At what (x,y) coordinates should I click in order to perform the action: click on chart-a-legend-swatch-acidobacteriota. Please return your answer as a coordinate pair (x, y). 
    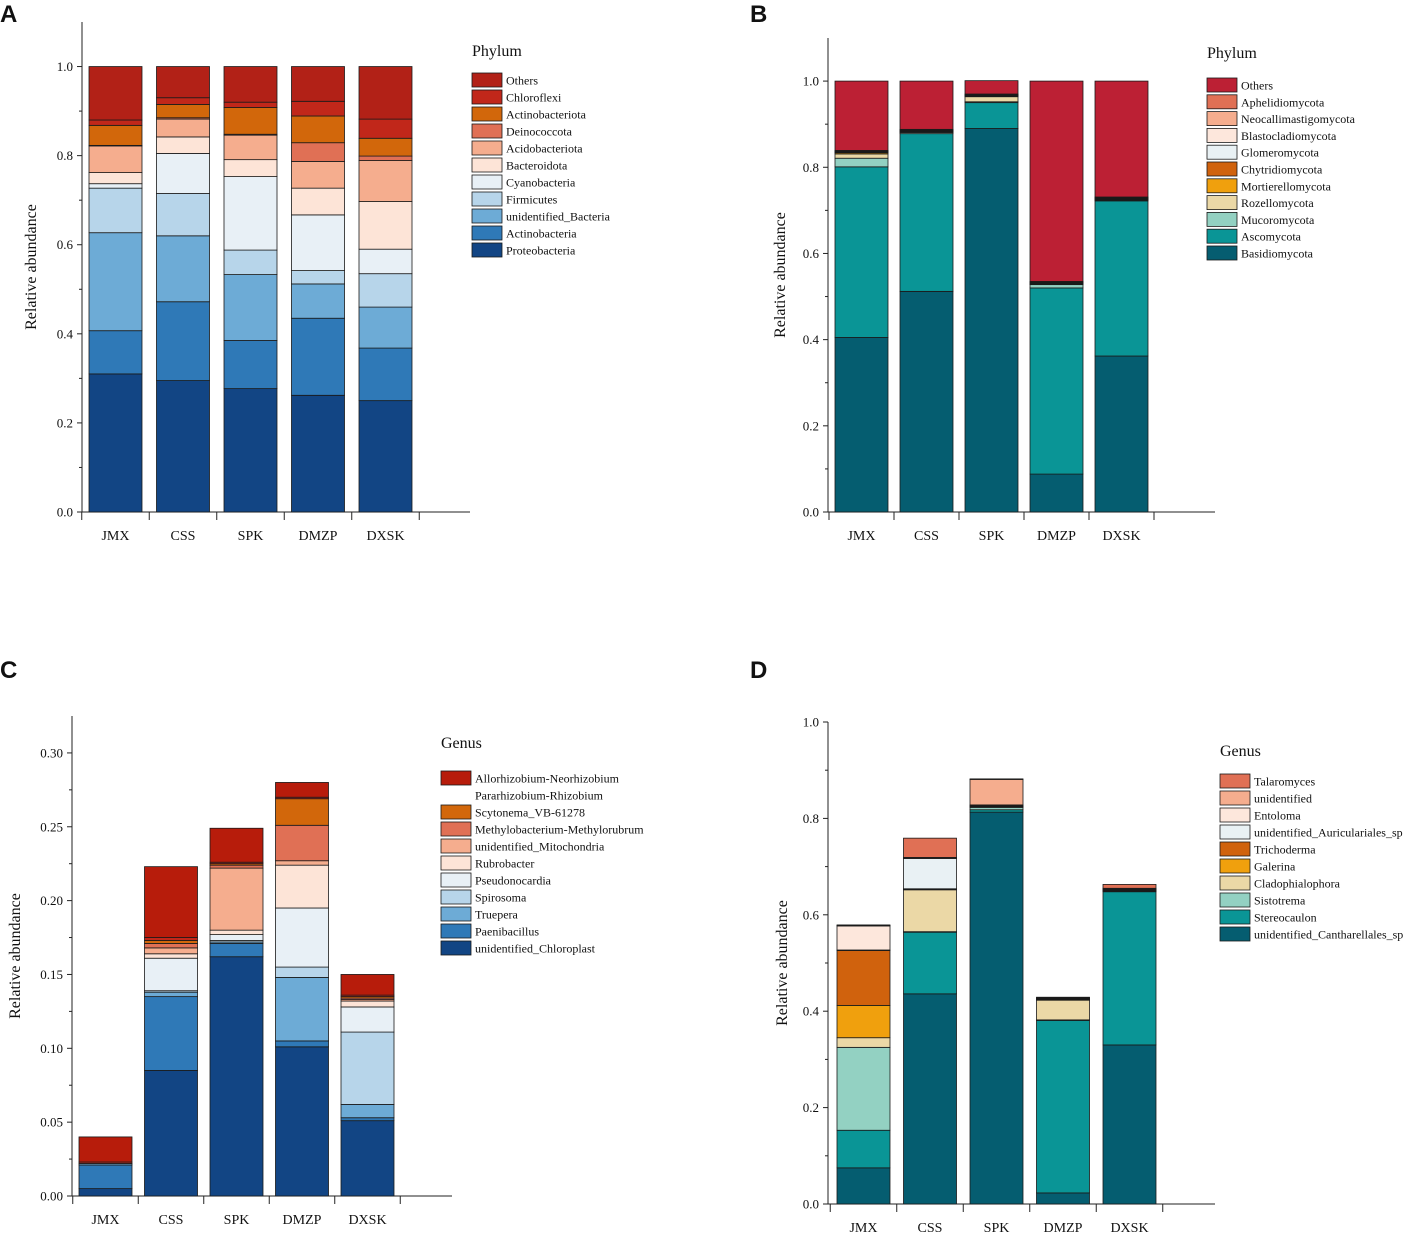
    Looking at the image, I should click on (487, 148).